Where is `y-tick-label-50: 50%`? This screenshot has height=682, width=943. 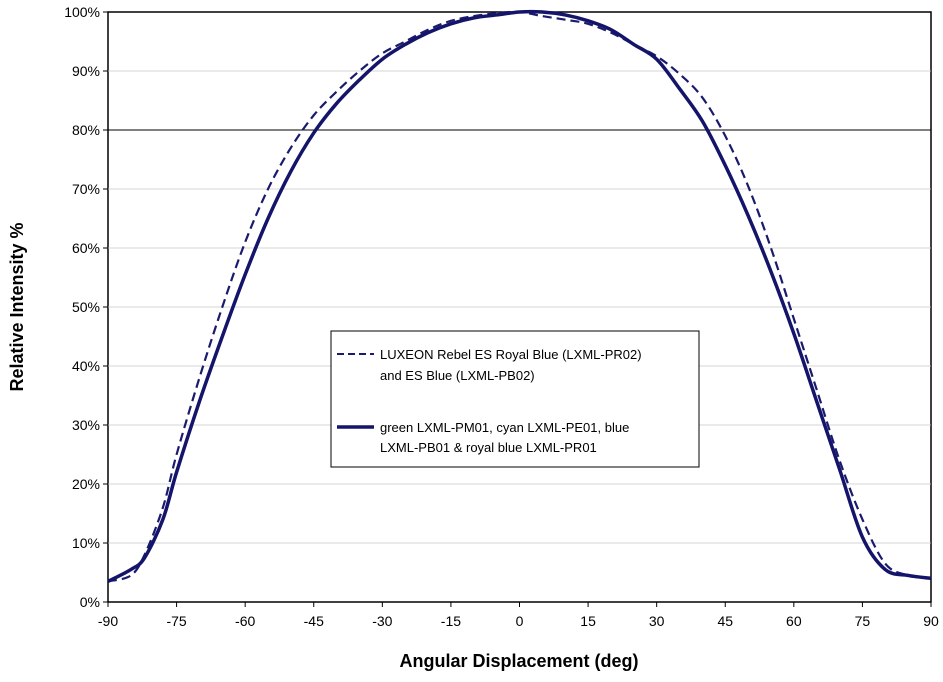
y-tick-label-50: 50% is located at coordinates (86, 307).